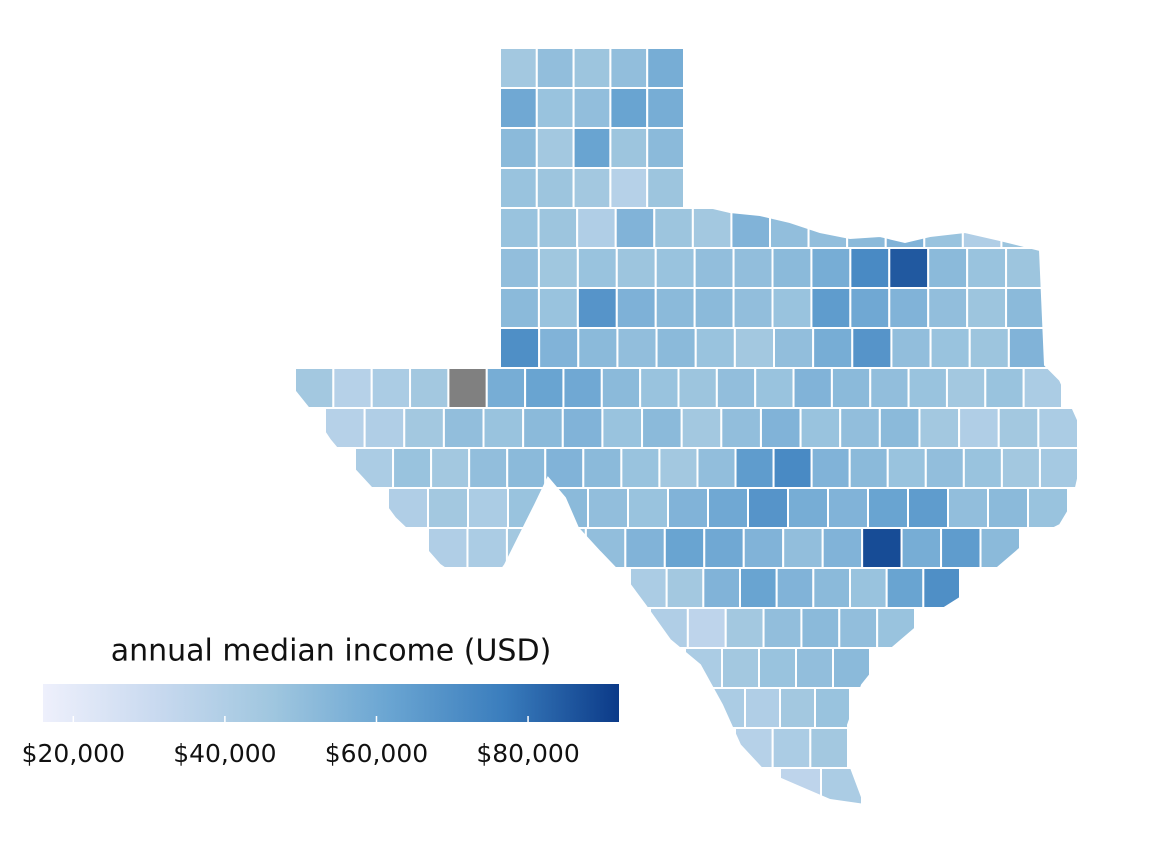  Describe the element at coordinates (224, 753) in the screenshot. I see `legend-tick-label: $40,000` at that location.